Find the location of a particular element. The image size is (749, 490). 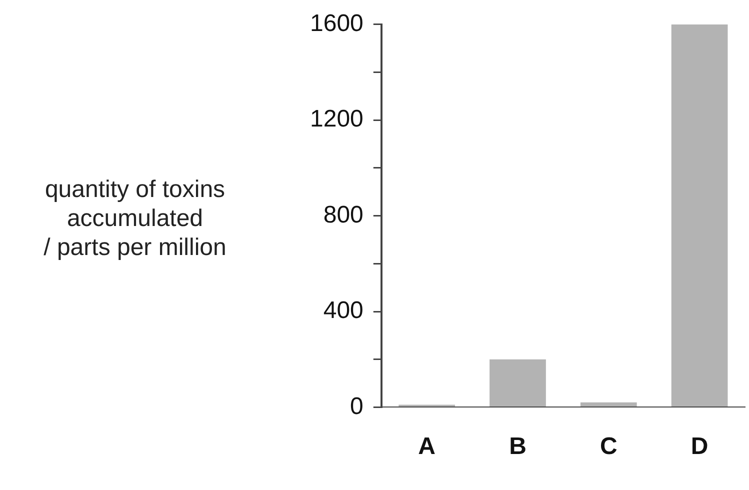

y-tick-label: 0 is located at coordinates (357, 406).